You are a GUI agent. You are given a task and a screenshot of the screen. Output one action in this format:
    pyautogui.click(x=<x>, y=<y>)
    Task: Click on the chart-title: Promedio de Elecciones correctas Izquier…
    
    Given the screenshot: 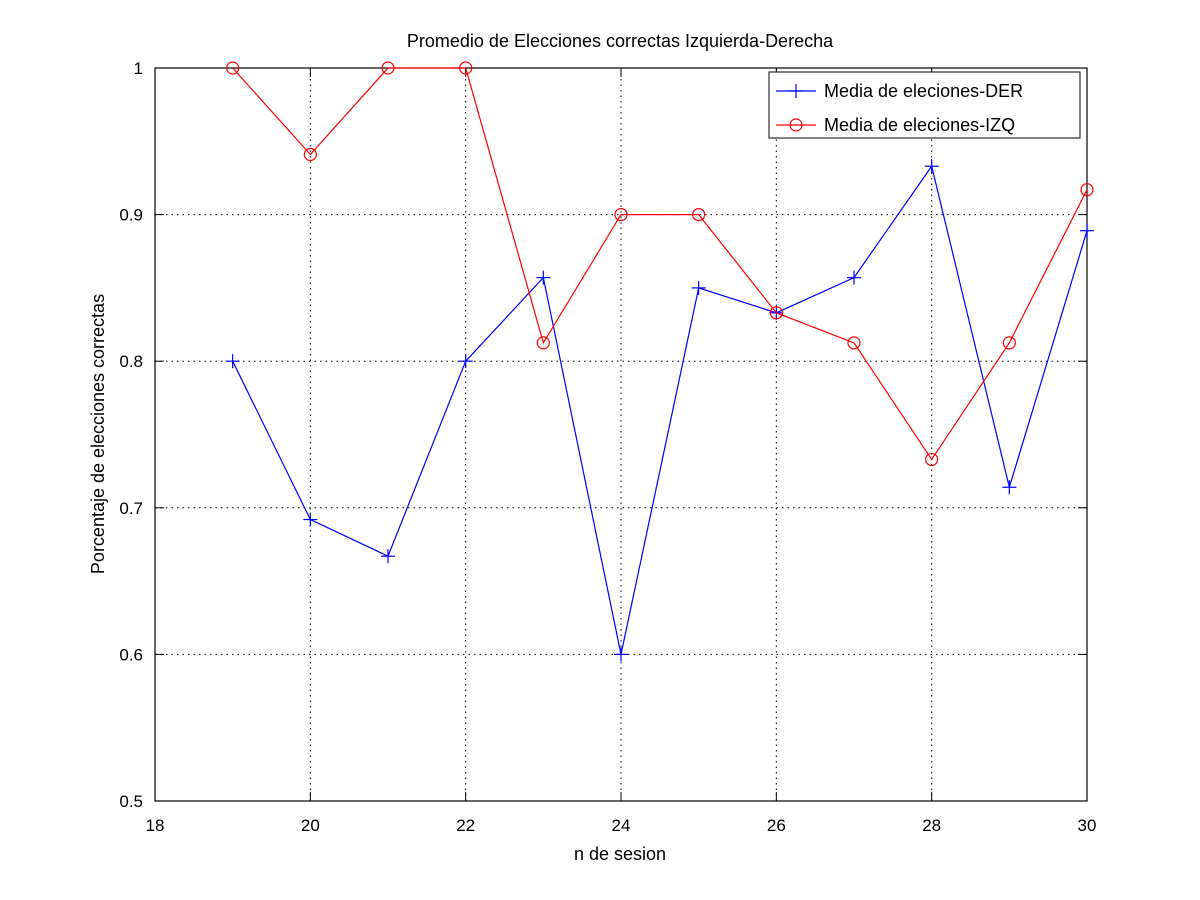 What is the action you would take?
    pyautogui.click(x=620, y=41)
    